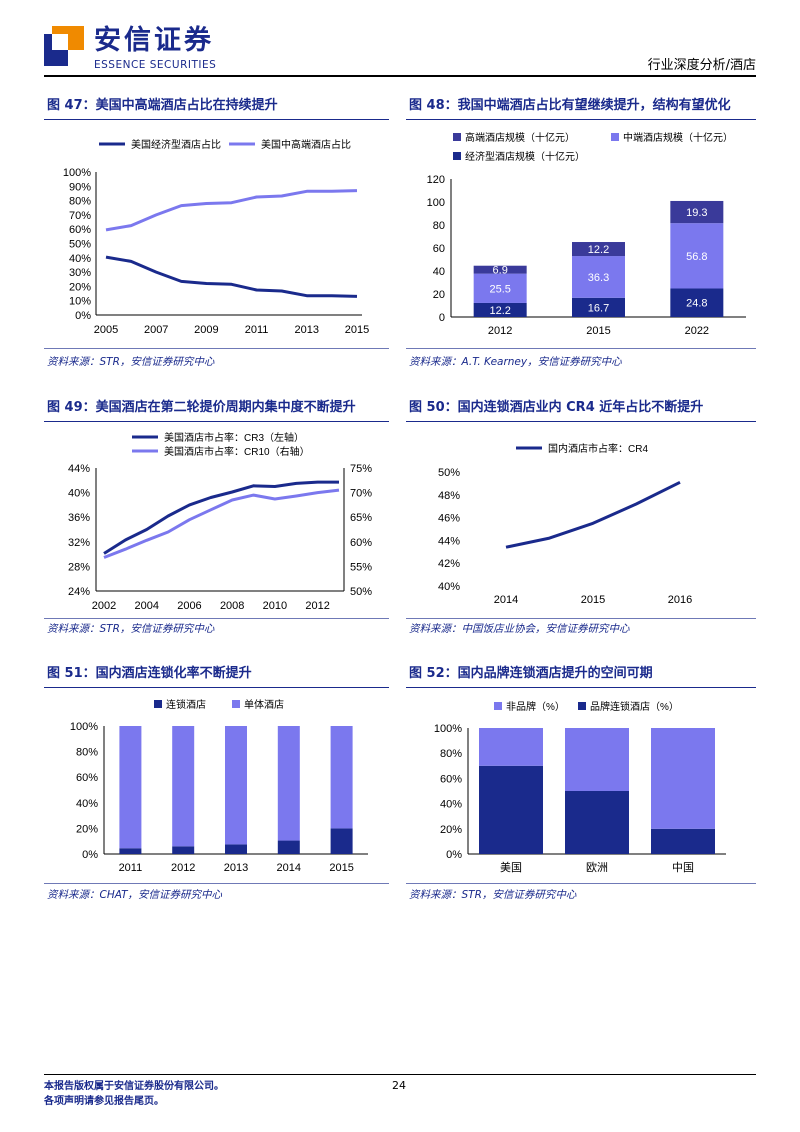  I want to click on logo-chinese-name: 安信证券, so click(154, 40).